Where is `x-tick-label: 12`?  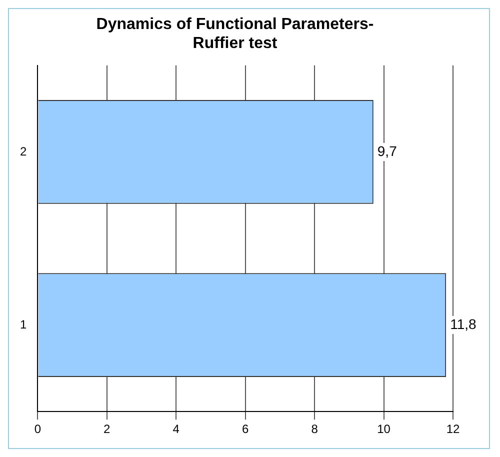
x-tick-label: 12 is located at coordinates (453, 429).